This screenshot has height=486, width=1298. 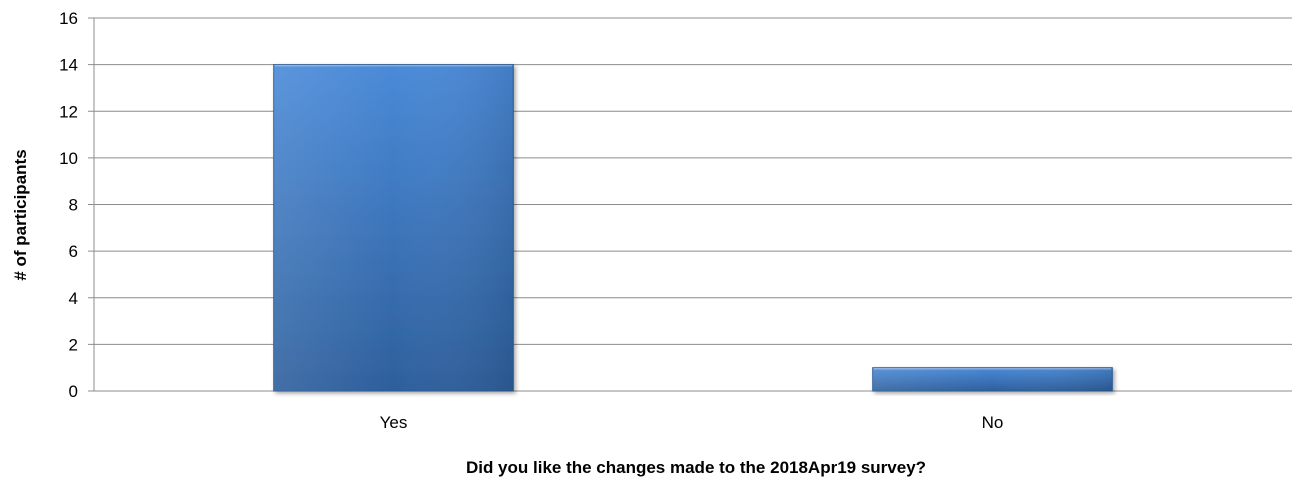 I want to click on x-tick-labels: Yes No, so click(x=692, y=422).